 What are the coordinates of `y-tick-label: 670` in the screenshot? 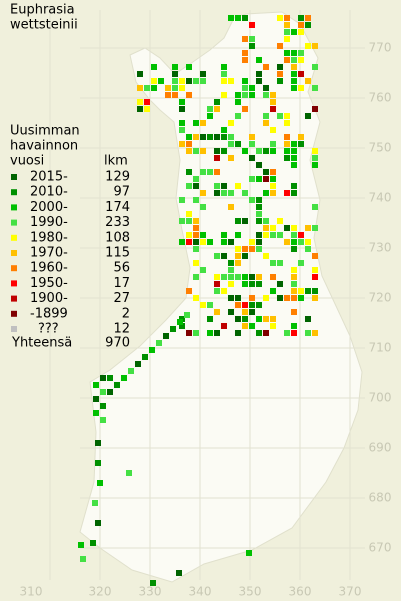 It's located at (380, 548).